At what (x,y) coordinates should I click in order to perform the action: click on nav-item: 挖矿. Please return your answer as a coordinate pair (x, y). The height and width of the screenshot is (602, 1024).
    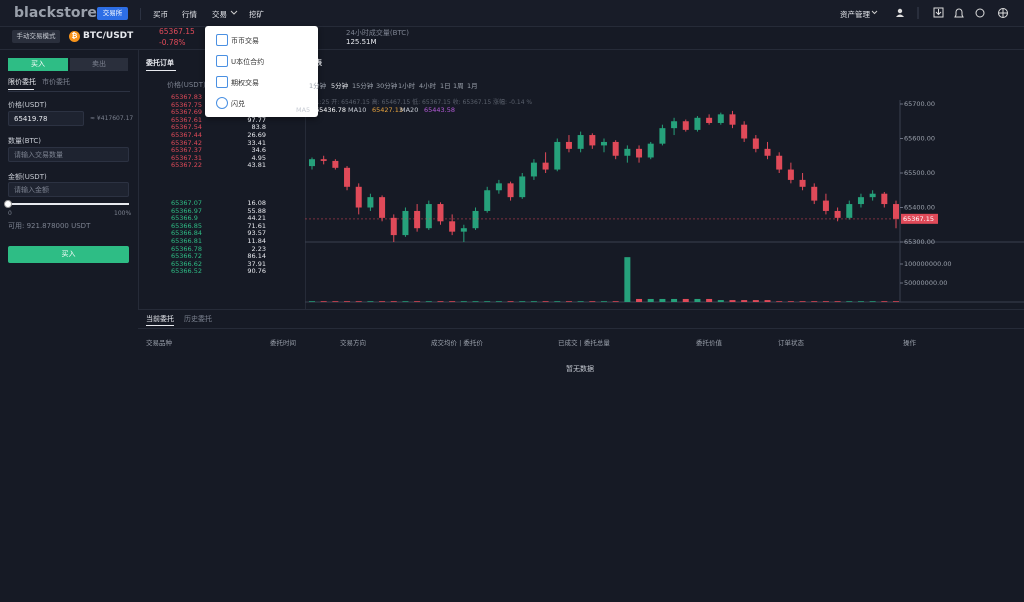
    Looking at the image, I should click on (256, 14).